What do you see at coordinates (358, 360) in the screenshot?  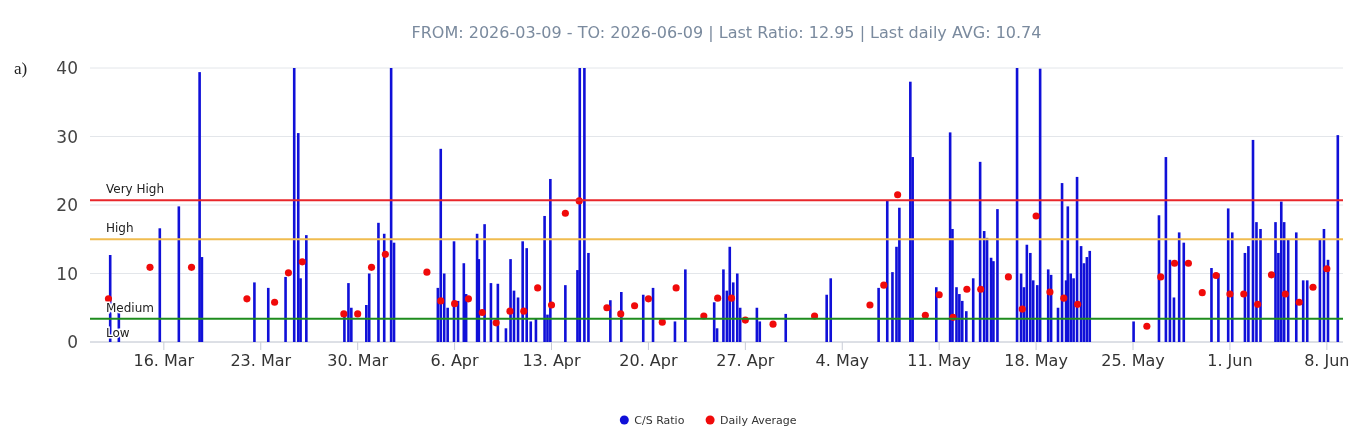 I see `x-tick-label: 30. Mar` at bounding box center [358, 360].